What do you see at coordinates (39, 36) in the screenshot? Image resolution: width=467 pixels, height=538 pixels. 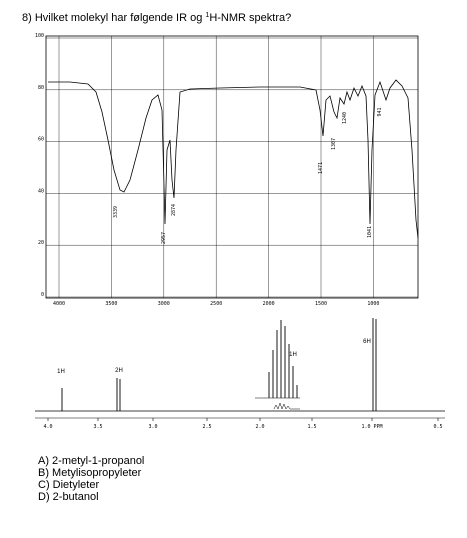 I see `y-tick-label: 100` at bounding box center [39, 36].